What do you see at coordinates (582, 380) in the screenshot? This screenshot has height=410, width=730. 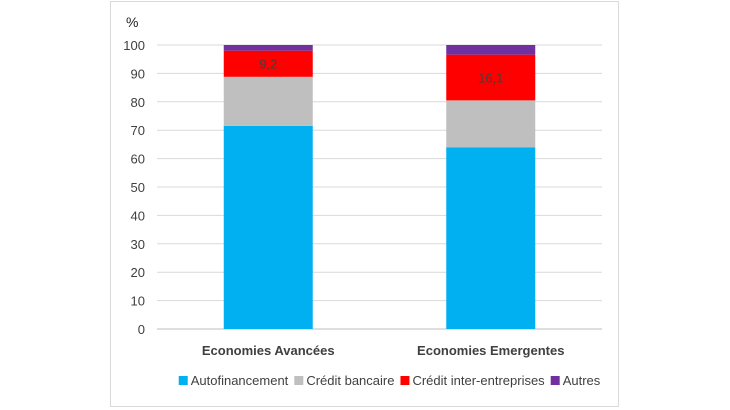 I see `legend-label: Autres` at bounding box center [582, 380].